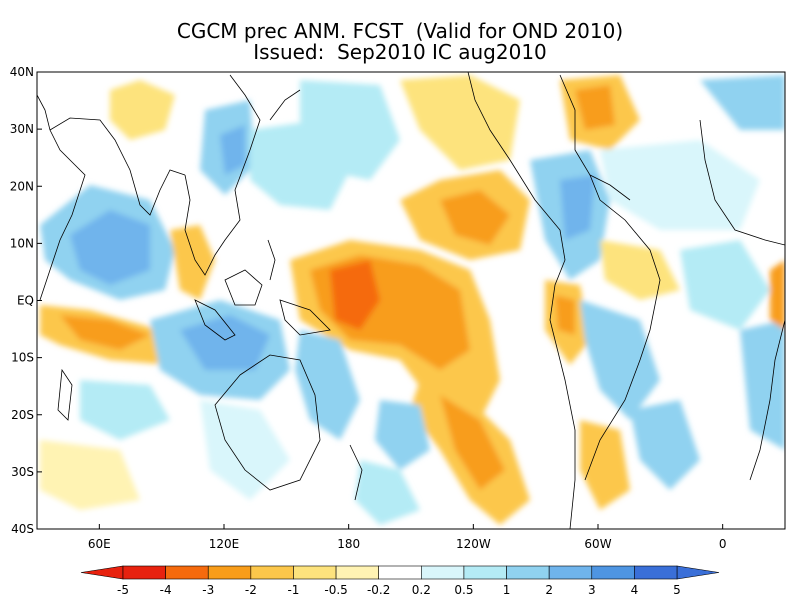  I want to click on colorbar-tick-label: 2, so click(549, 590).